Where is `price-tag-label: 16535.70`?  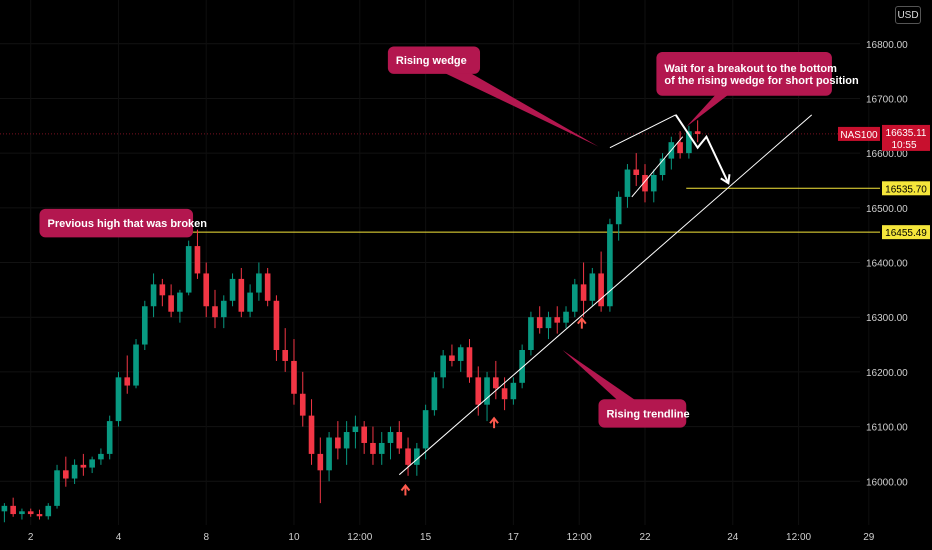
price-tag-label: 16535.70 is located at coordinates (906, 189).